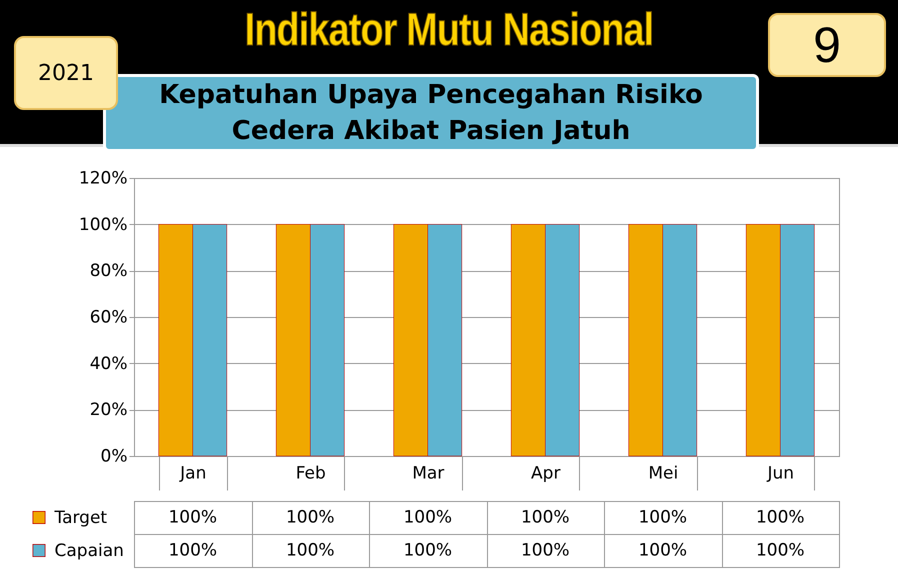 This screenshot has height=577, width=898. Describe the element at coordinates (109, 318) in the screenshot. I see `y-tick-label: 60%` at that location.